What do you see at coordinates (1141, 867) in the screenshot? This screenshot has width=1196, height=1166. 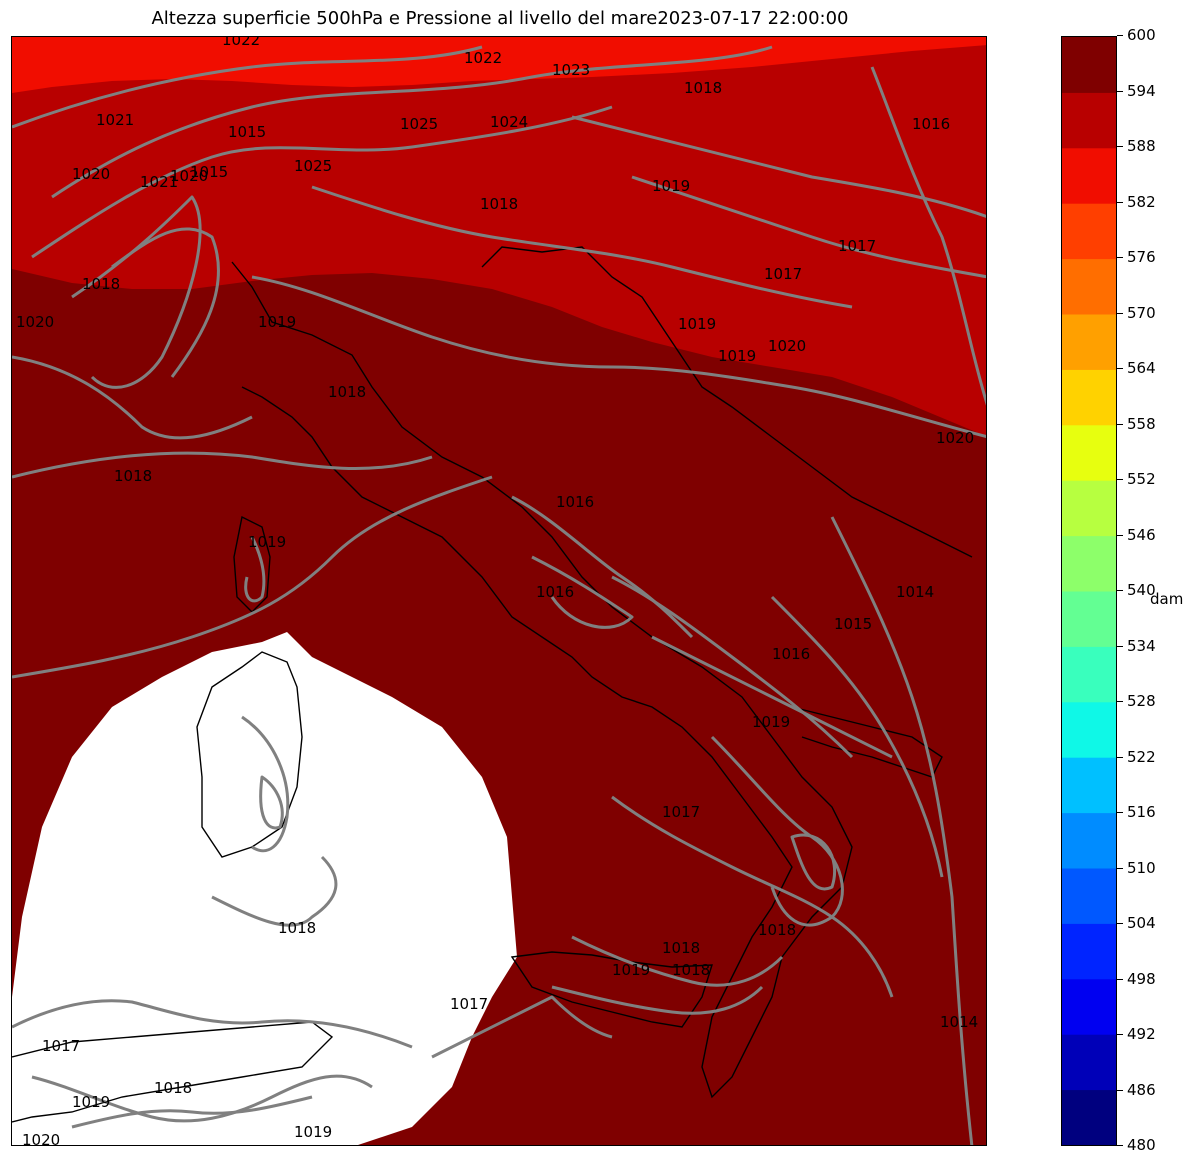 I see `colorbar-tick-label: 510` at bounding box center [1141, 867].